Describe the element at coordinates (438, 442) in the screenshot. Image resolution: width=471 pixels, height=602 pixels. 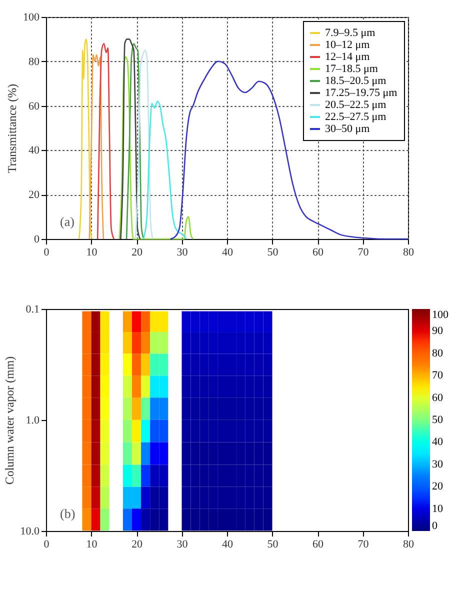
I see `color-bar-label: 40` at that location.